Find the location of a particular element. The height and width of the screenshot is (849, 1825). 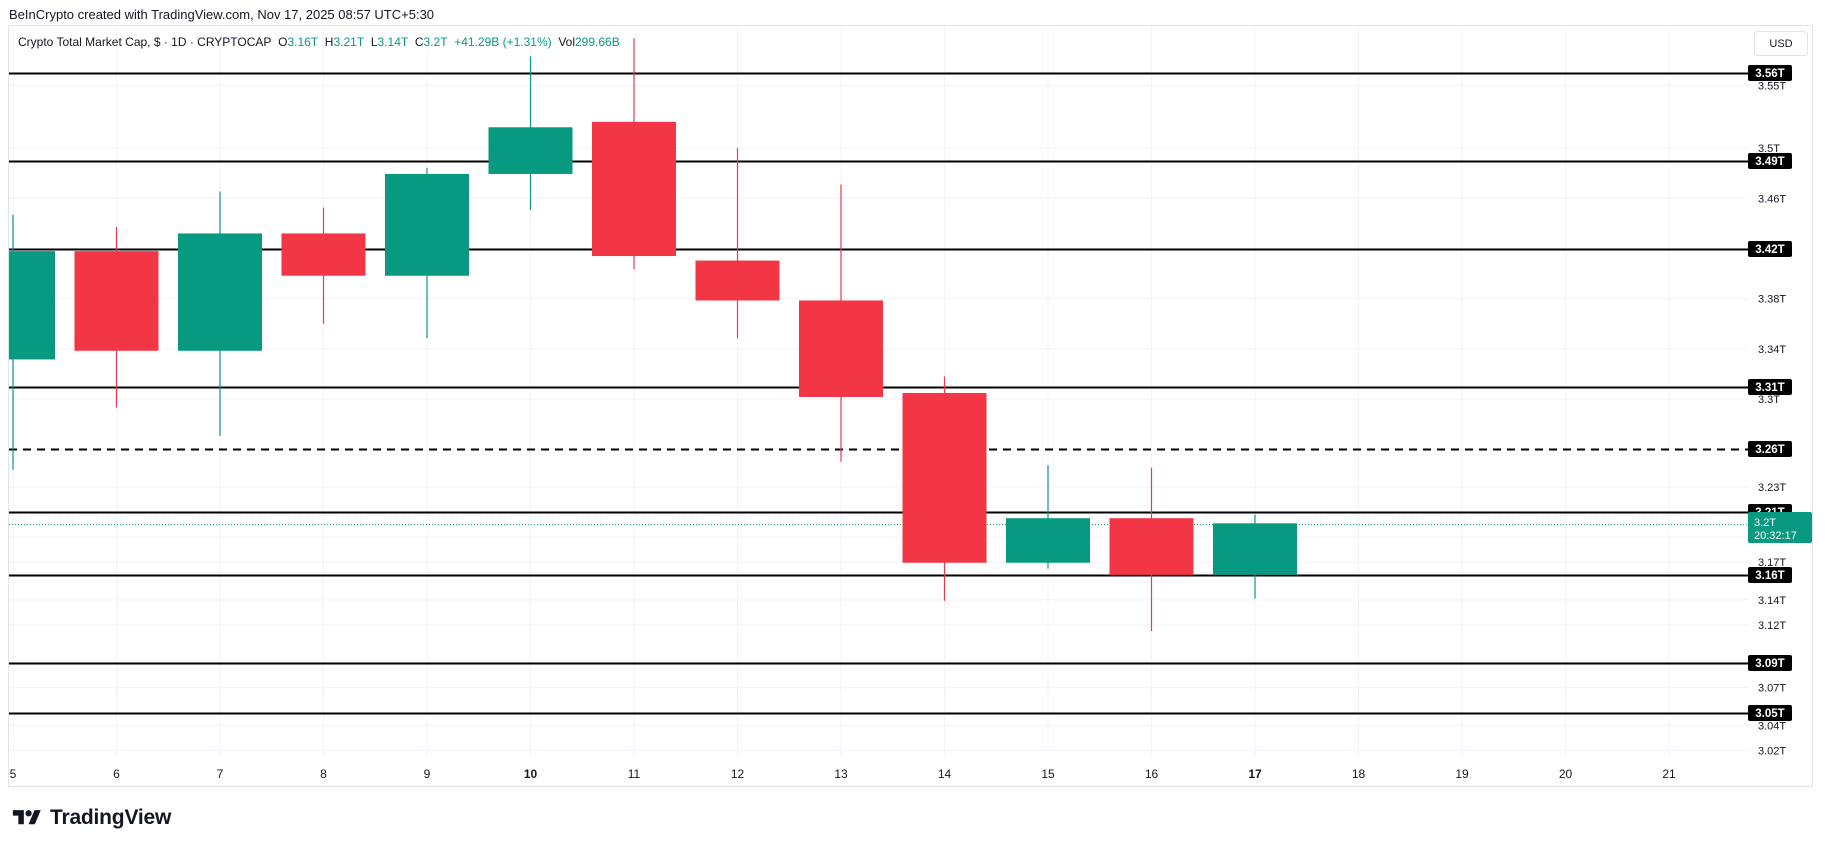

level-price-tag: 3.56T is located at coordinates (1770, 73).